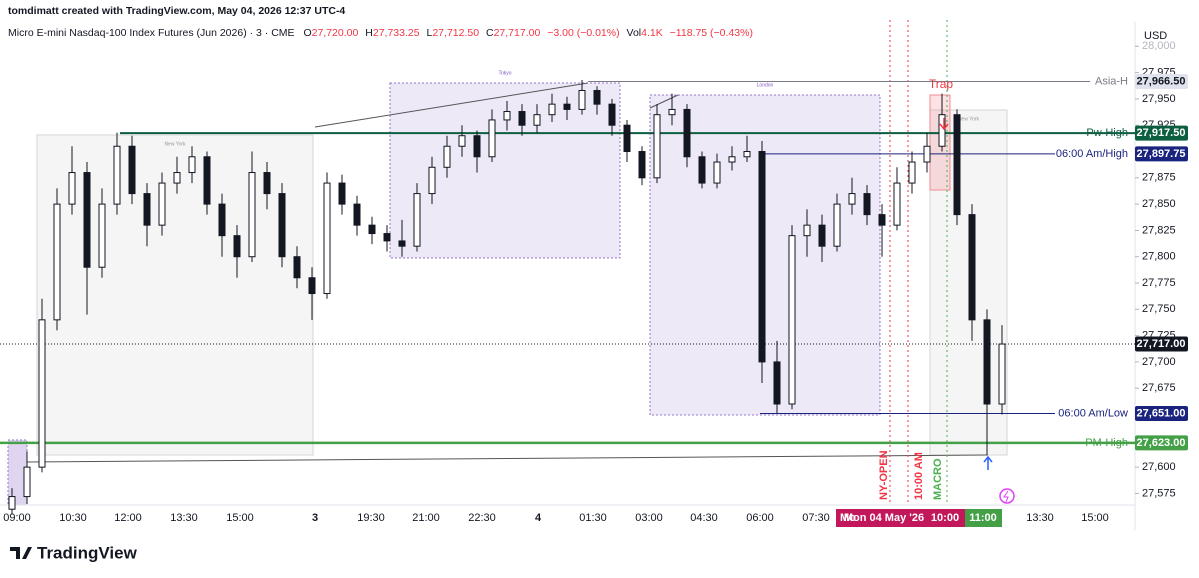 The height and width of the screenshot is (578, 1199). I want to click on ohlc-value: 27,733.25, so click(396, 33).